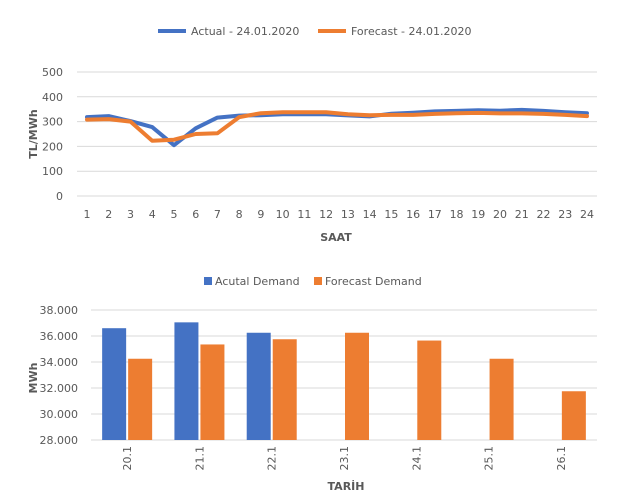 This screenshot has height=502, width=621. What do you see at coordinates (313, 281) in the screenshot?
I see `legend: Acutal Demand Forecast Demand` at bounding box center [313, 281].